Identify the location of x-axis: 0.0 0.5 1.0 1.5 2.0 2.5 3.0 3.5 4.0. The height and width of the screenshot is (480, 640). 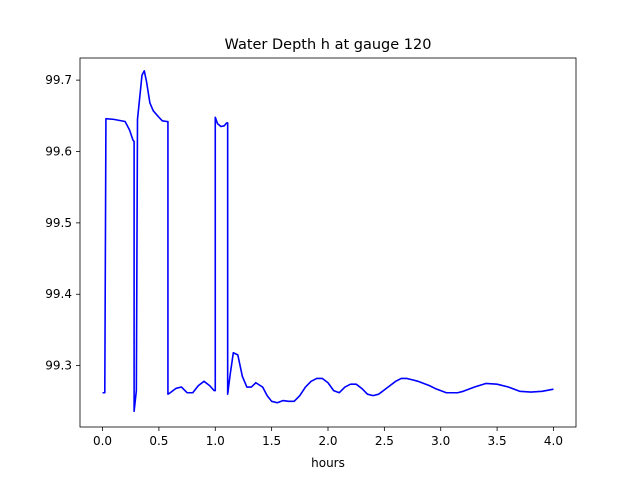
(328, 437).